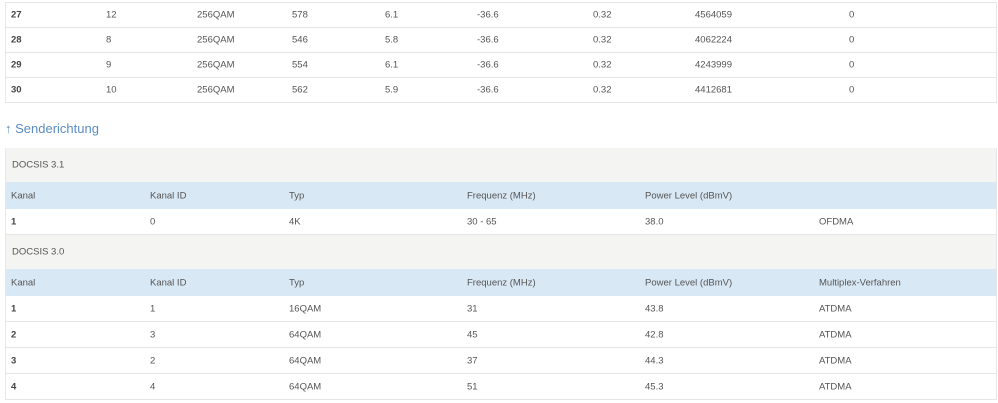  I want to click on cell: 546, so click(300, 40).